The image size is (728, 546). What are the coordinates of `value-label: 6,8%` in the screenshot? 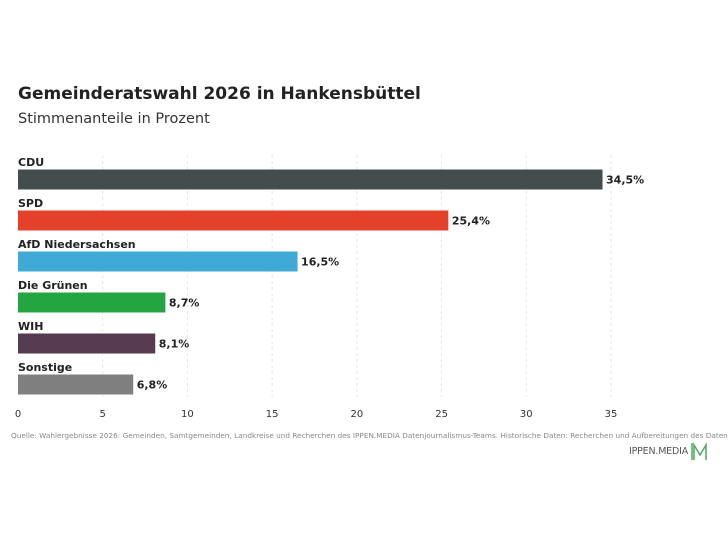 It's located at (152, 385).